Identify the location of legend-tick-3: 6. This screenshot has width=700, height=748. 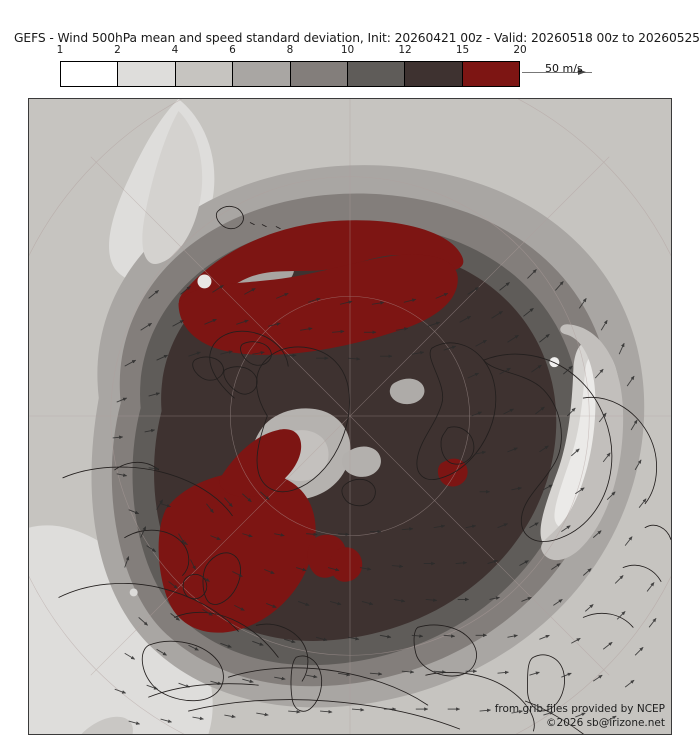
(232, 50).